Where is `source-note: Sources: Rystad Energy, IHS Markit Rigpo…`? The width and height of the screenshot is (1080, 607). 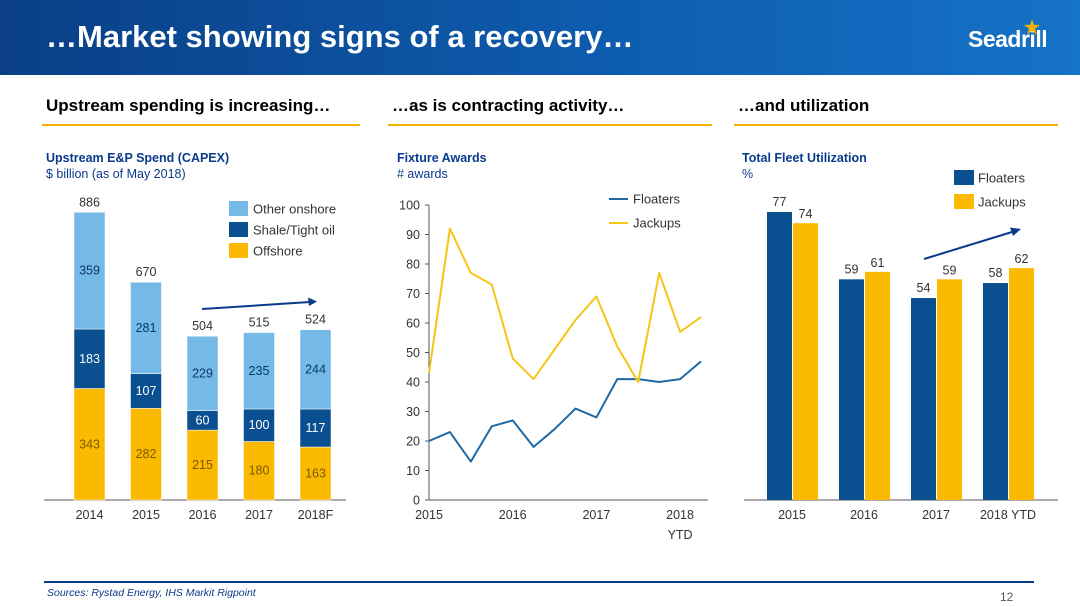
source-note: Sources: Rystad Energy, IHS Markit Rigpo… is located at coordinates (151, 593).